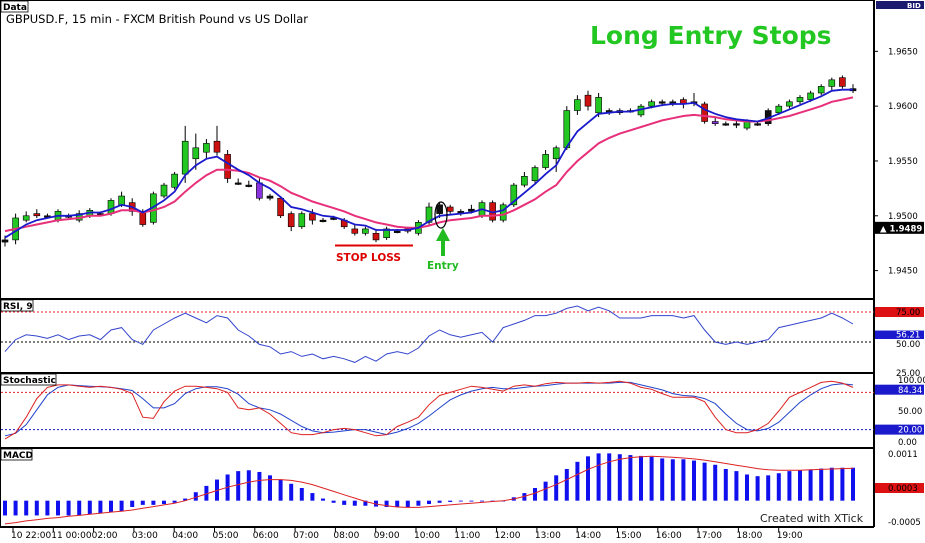 Image resolution: width=925 pixels, height=543 pixels. Describe the element at coordinates (14, 6) in the screenshot. I see `price-label-box` at that location.